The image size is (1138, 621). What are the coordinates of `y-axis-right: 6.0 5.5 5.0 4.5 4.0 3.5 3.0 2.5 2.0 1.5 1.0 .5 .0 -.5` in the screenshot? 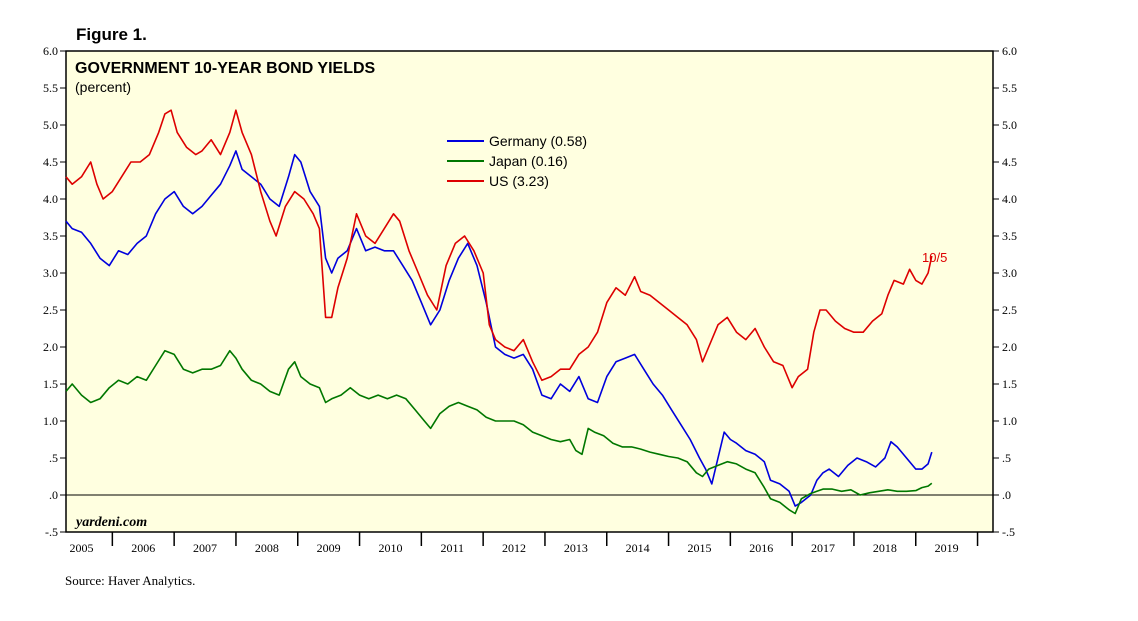 It's located at (1005, 291).